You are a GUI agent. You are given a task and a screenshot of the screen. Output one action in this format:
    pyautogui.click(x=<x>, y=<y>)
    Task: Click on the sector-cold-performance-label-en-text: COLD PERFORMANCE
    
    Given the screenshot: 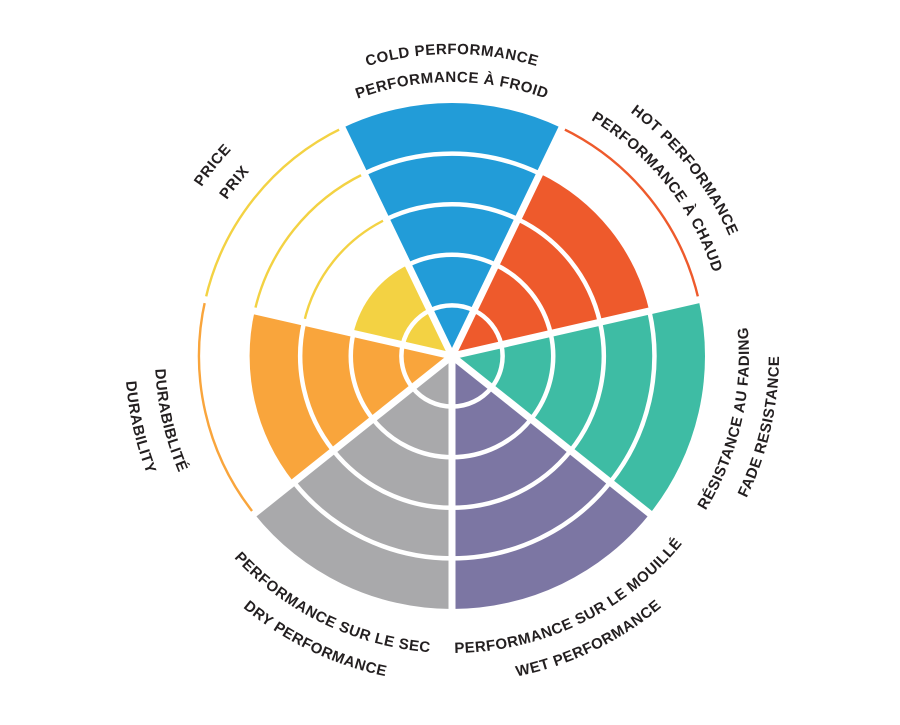 What is the action you would take?
    pyautogui.click(x=452, y=55)
    